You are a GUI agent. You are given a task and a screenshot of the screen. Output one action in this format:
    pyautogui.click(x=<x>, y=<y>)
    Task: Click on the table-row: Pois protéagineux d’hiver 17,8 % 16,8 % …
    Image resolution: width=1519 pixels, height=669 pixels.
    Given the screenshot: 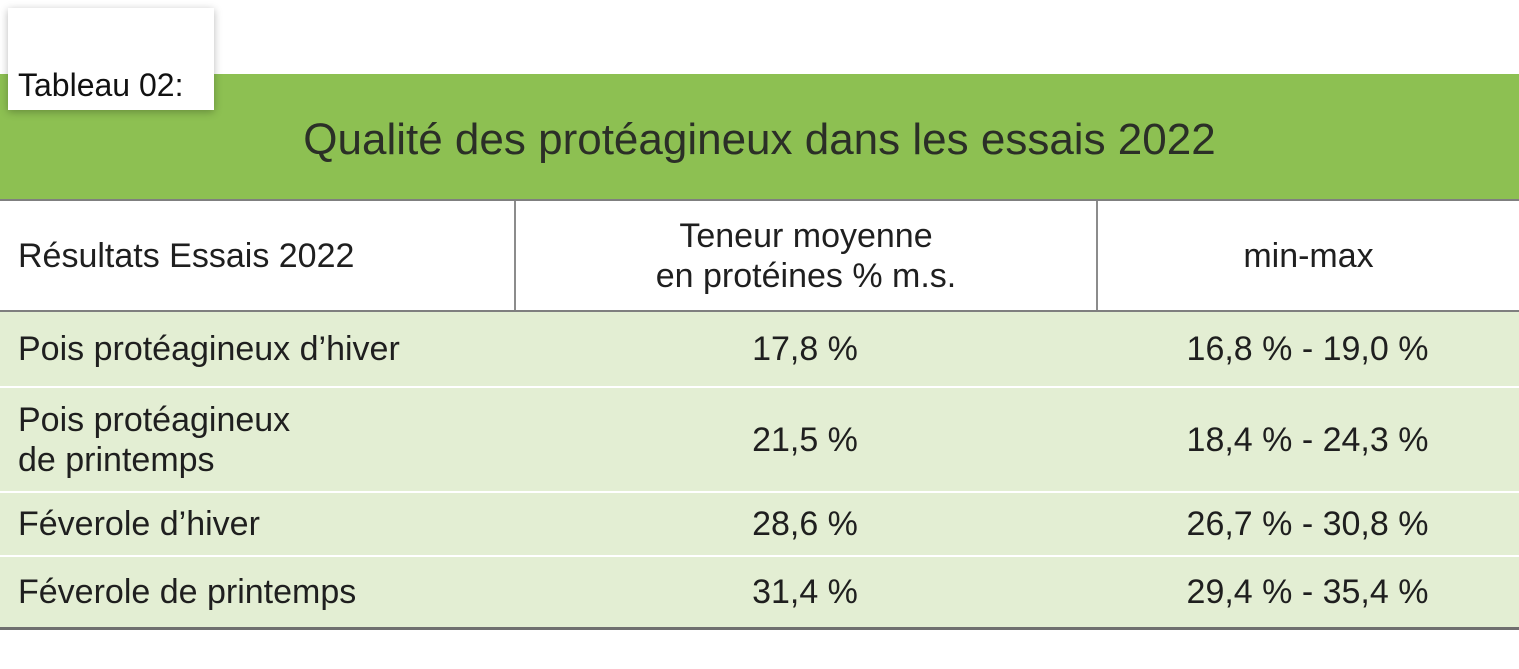 What is the action you would take?
    pyautogui.click(x=759, y=349)
    